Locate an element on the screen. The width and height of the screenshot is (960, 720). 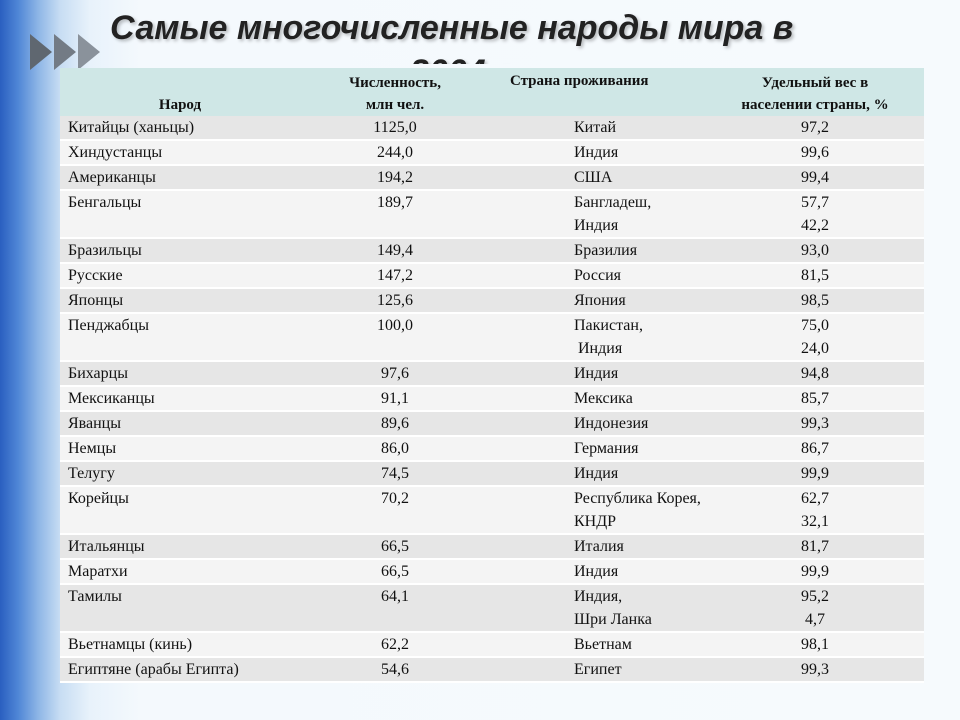
country-name: Индонезия is located at coordinates (611, 423).